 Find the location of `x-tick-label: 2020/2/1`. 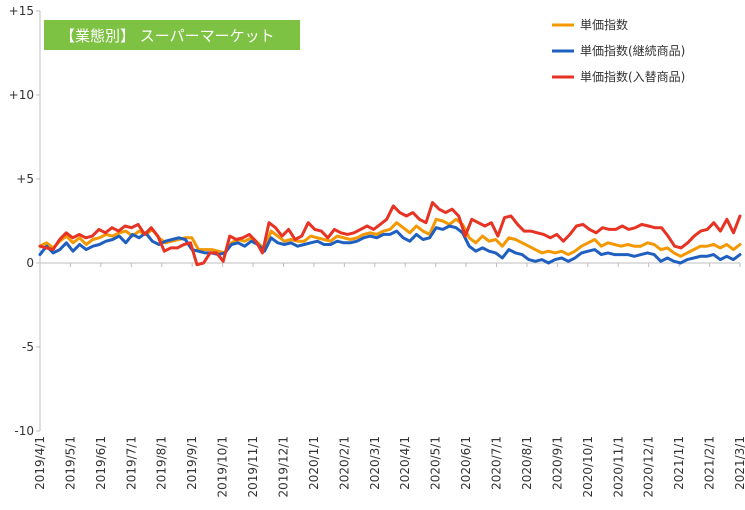

x-tick-label: 2020/2/1 is located at coordinates (344, 463).